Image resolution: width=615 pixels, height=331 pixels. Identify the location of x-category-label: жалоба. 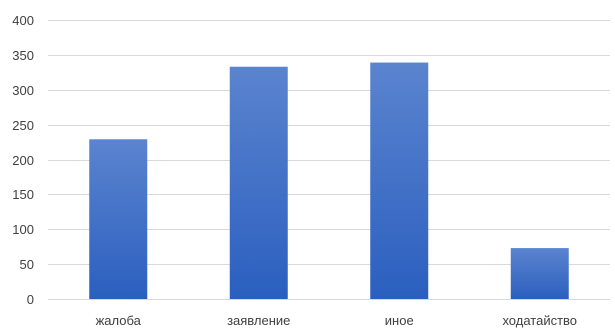
(119, 320).